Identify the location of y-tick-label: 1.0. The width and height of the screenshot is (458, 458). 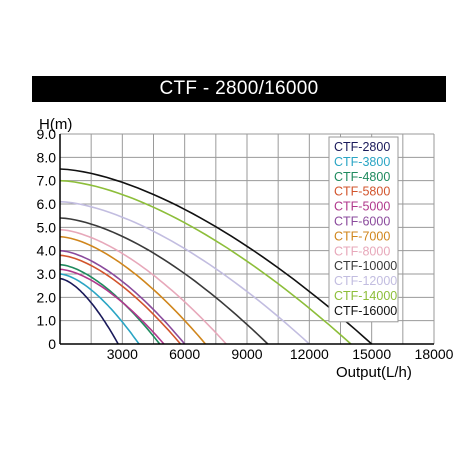
(47, 321).